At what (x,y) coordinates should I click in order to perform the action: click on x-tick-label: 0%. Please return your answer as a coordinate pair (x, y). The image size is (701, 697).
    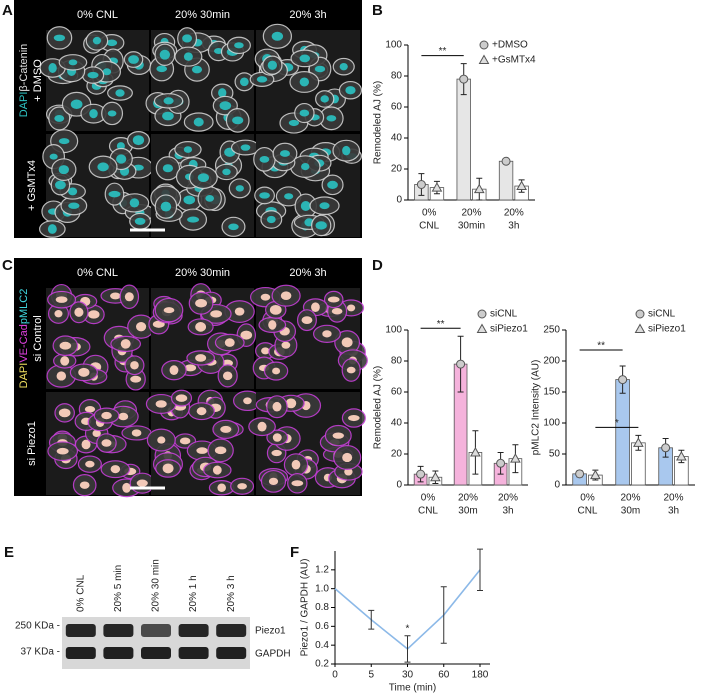
    Looking at the image, I should click on (428, 498).